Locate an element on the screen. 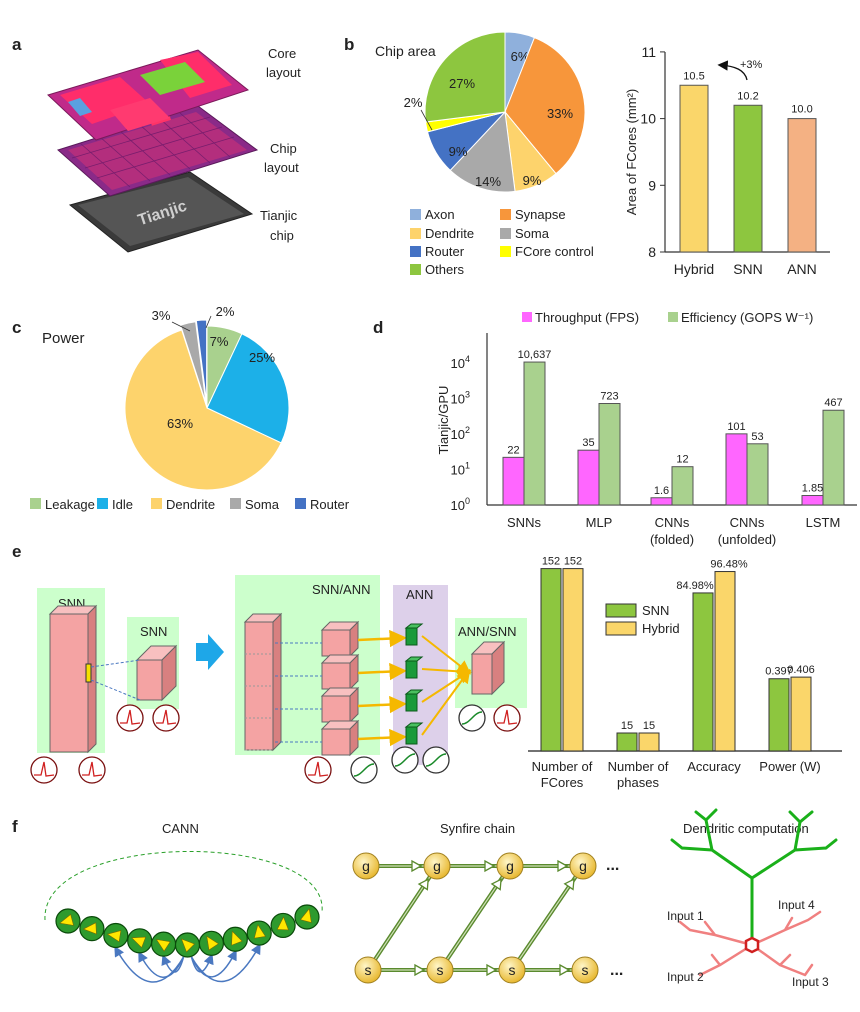  y-tick-exponent: 4 is located at coordinates (467, 359).